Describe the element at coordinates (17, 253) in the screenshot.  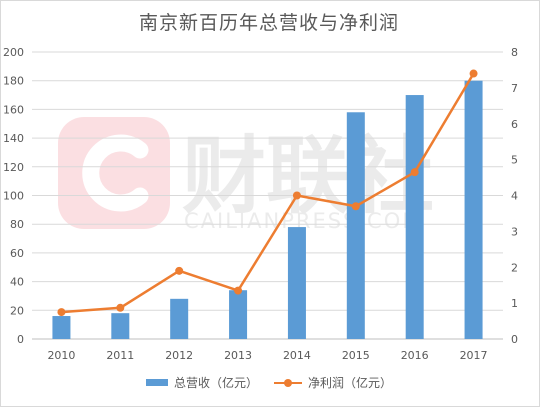
I see `y-left-tick-label: 60` at that location.